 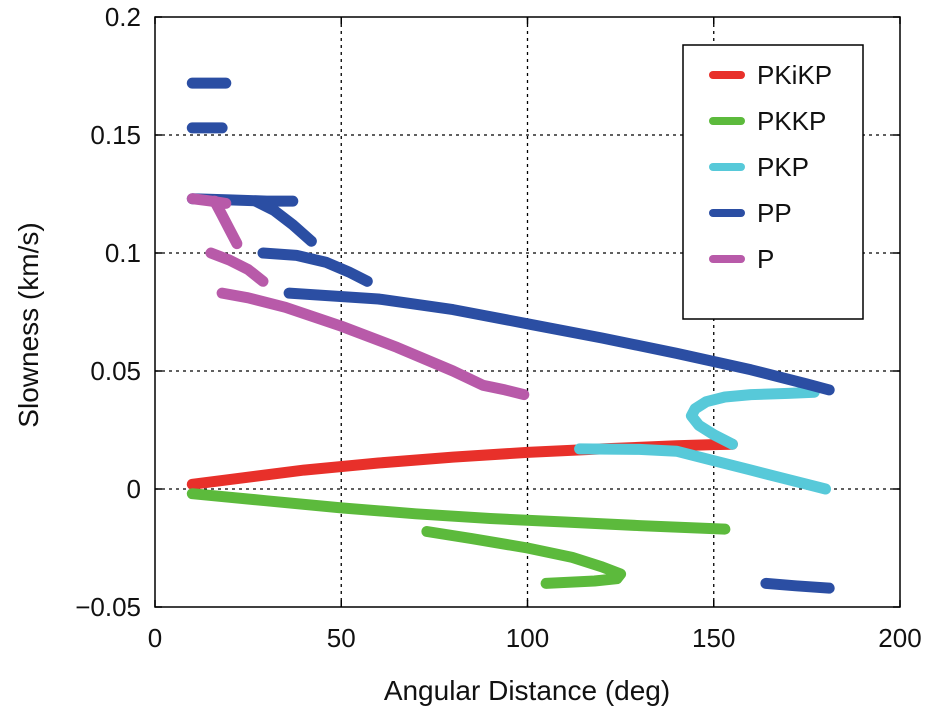 I want to click on y-tick-label: 0, so click(x=134, y=489).